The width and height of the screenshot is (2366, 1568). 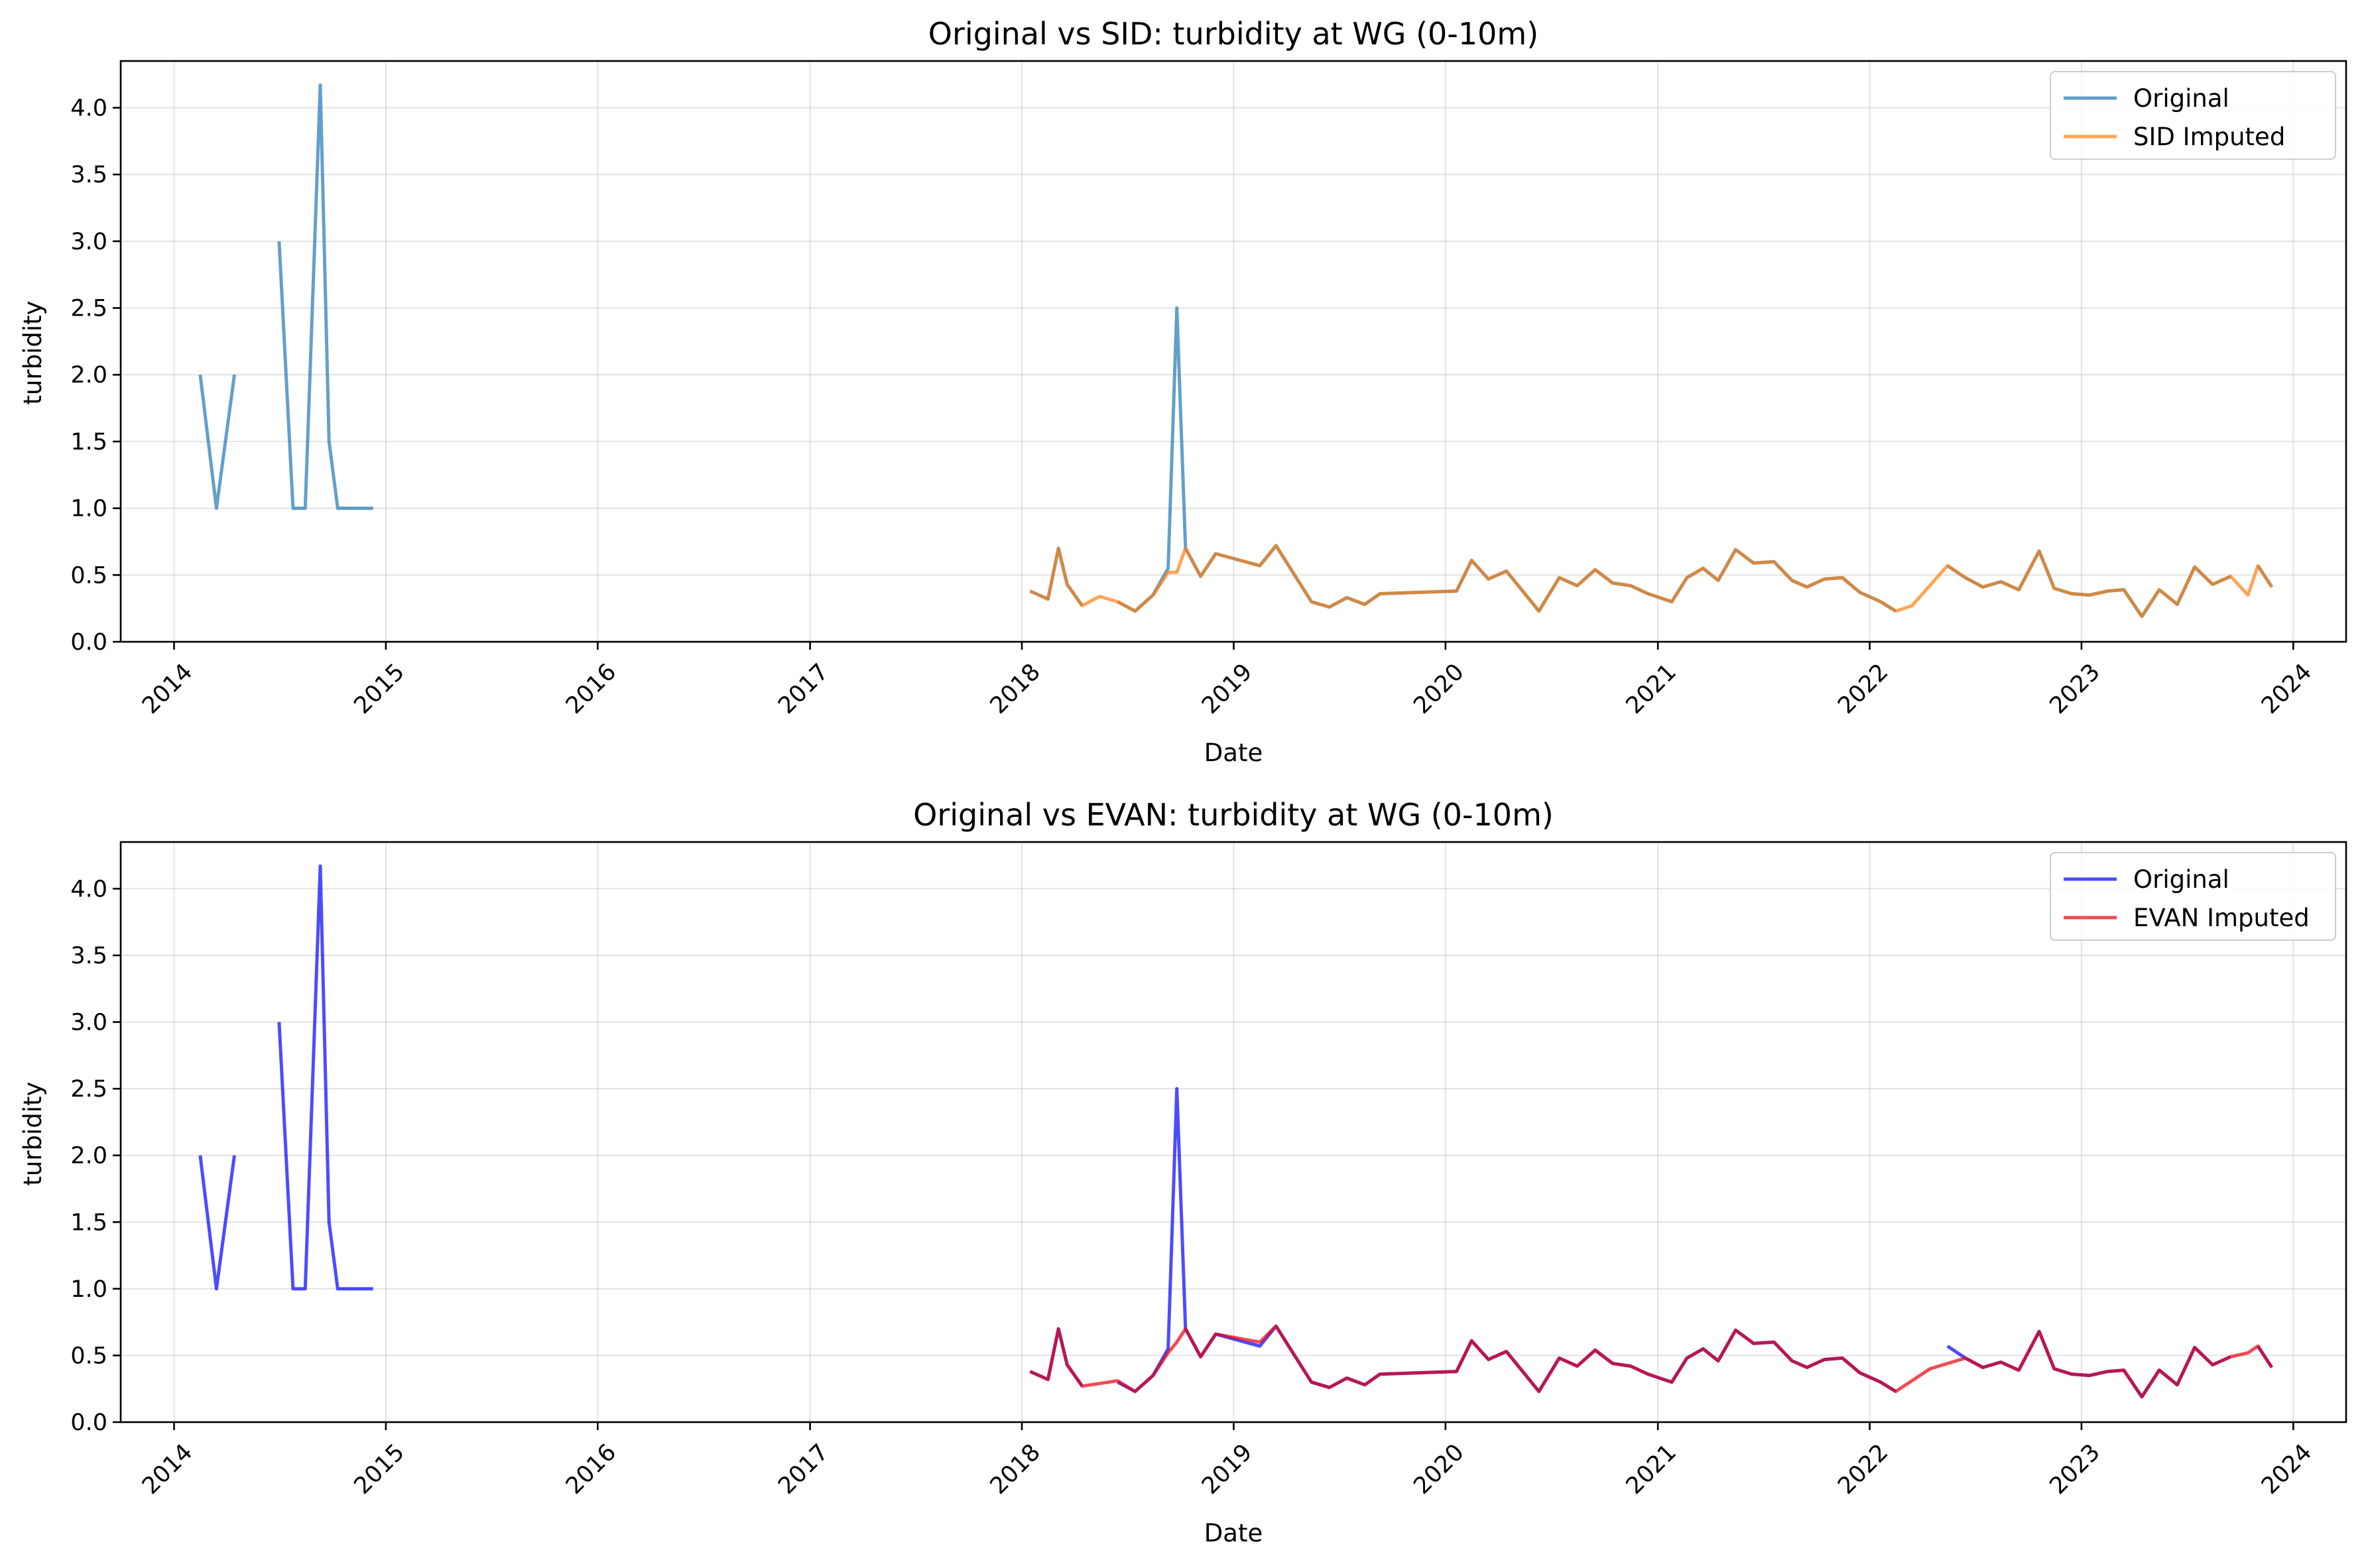 I want to click on series-sid-imputed, so click(x=1651, y=581).